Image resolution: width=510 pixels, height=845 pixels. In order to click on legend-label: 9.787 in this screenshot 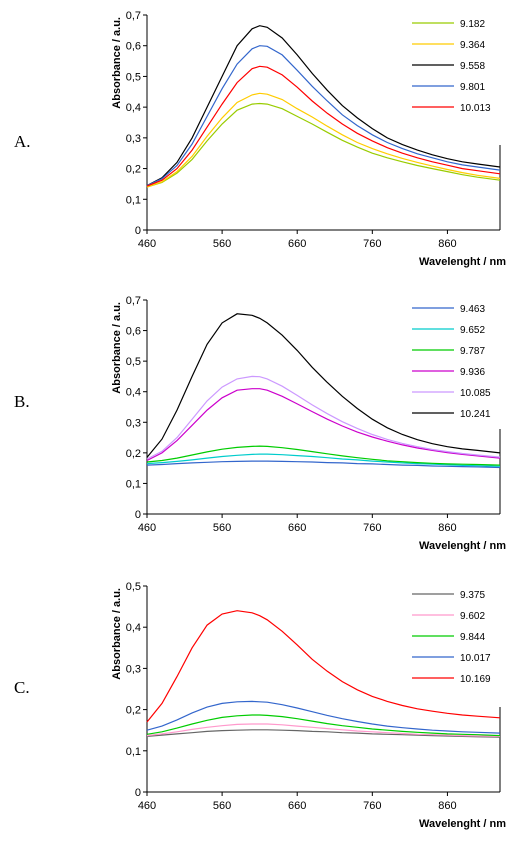, I will do `click(472, 351)`.